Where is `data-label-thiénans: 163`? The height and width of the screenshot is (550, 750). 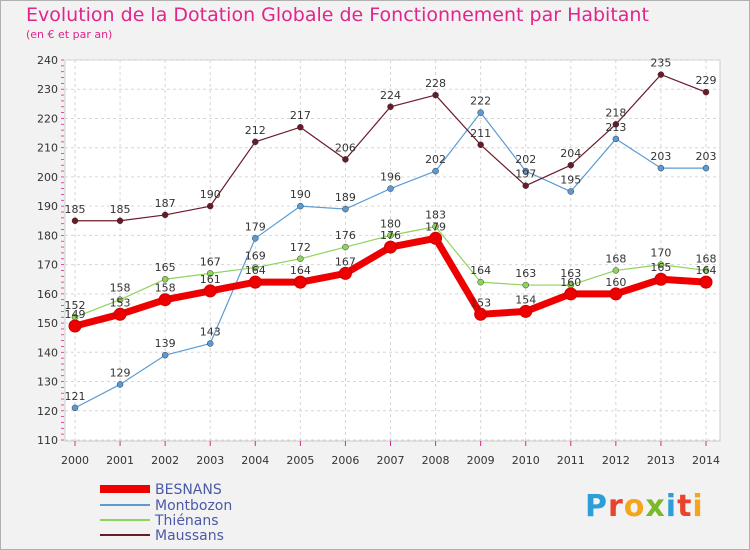 data-label-thiénans: 163 is located at coordinates (525, 273).